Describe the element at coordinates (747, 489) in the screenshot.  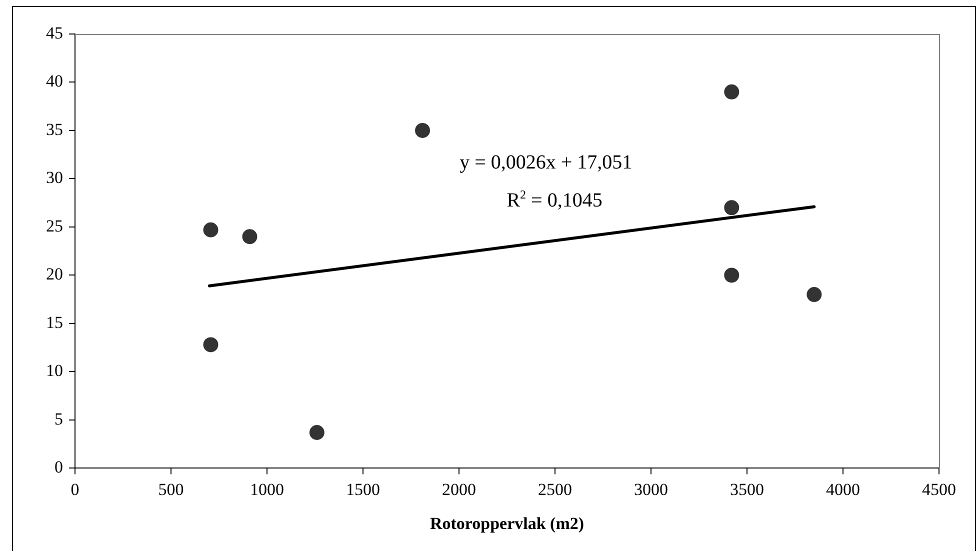
I see `x-tick-label: 3500` at that location.